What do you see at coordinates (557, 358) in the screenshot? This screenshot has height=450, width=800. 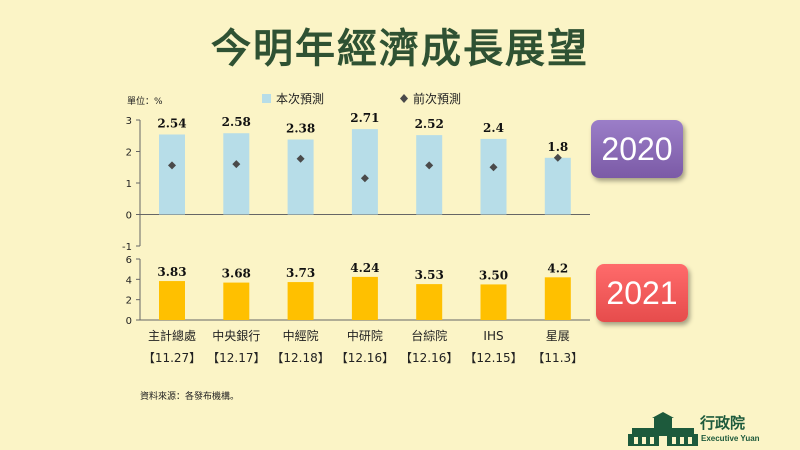 I see `category-date: 【11.3】` at bounding box center [557, 358].